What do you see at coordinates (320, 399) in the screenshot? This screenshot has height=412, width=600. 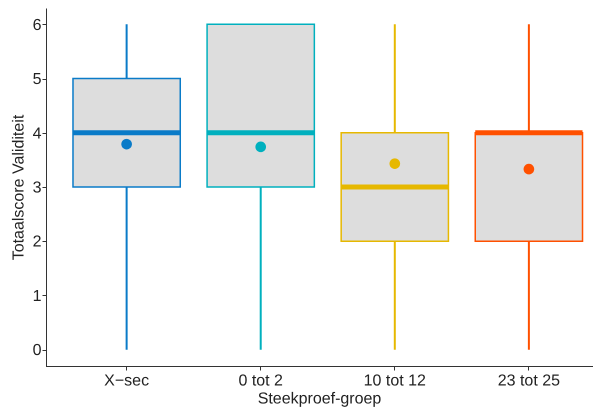 I see `x-axis-title: Steekproef-groep` at bounding box center [320, 399].